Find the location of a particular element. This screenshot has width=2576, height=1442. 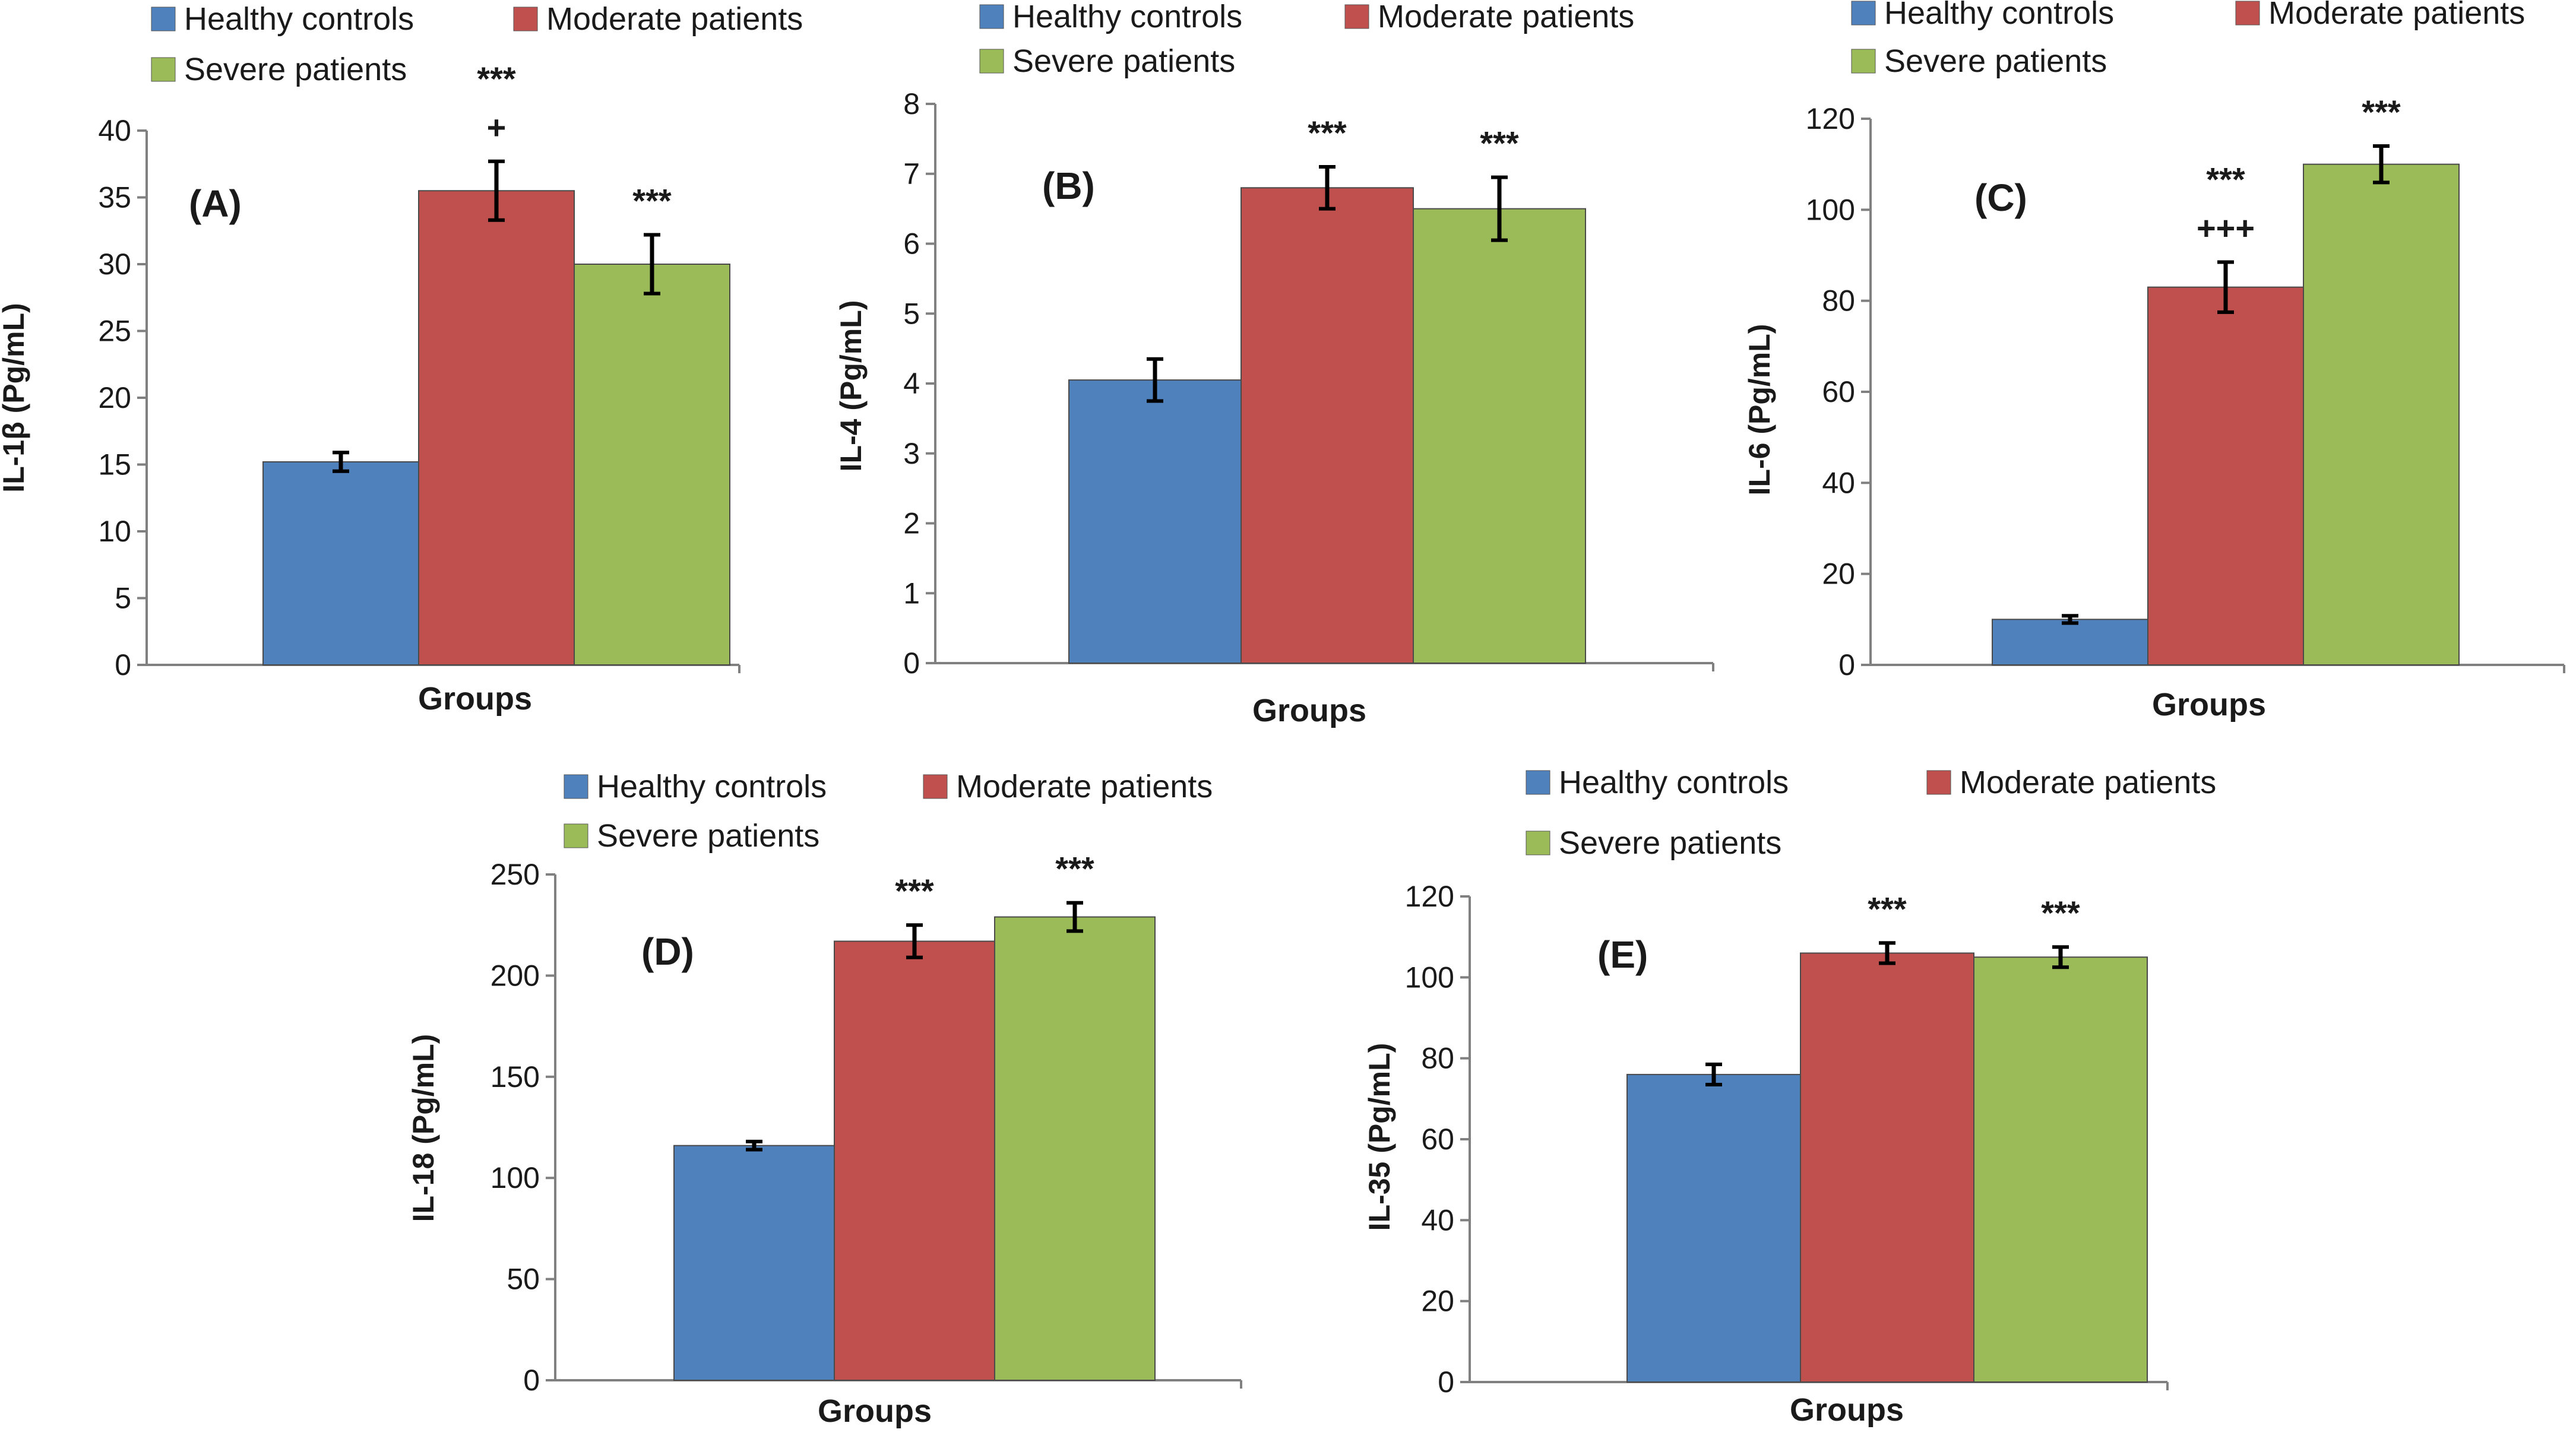

y-axis-label: IL-35 (Pg/mL) is located at coordinates (1379, 1137).